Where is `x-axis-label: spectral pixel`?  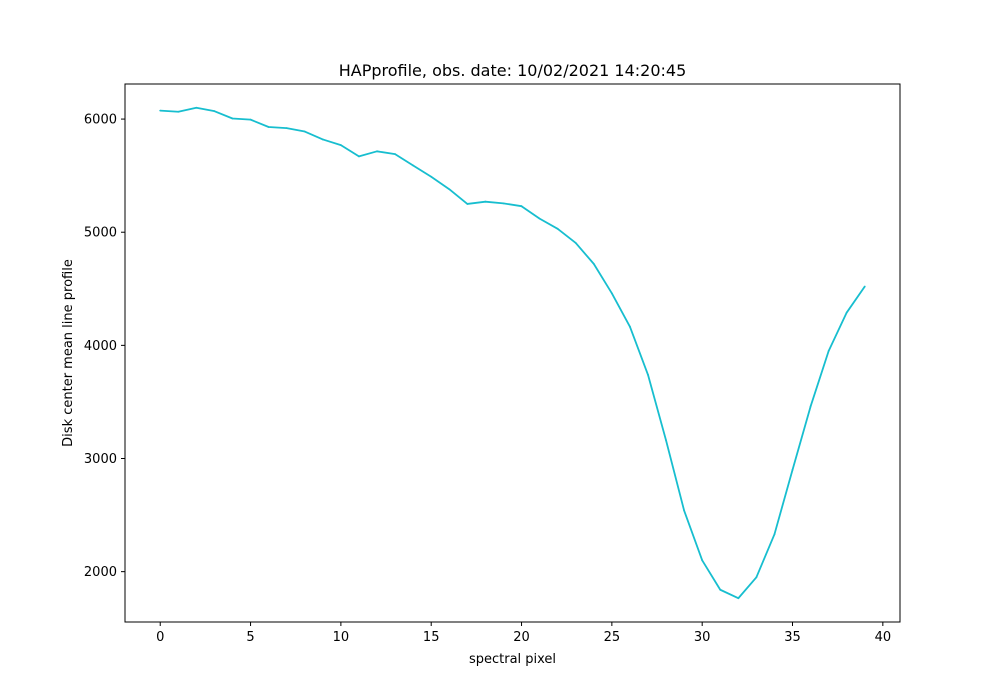 x-axis-label: spectral pixel is located at coordinates (512, 659).